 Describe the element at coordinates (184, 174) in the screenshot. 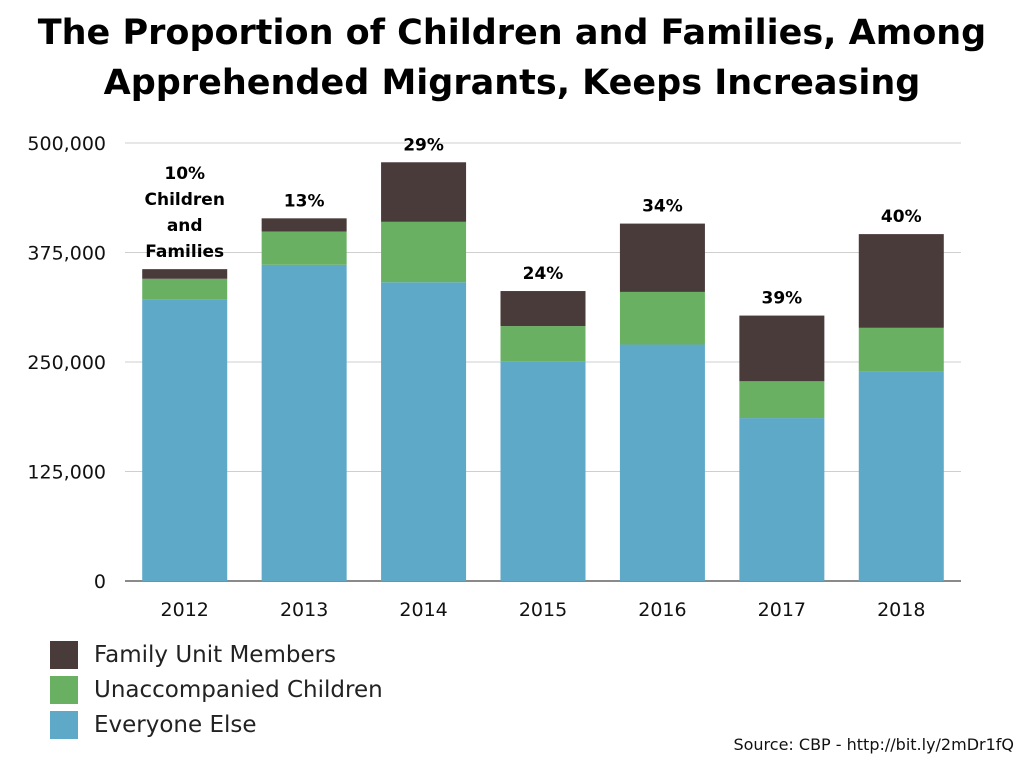

I see `bar-label: 10%` at that location.